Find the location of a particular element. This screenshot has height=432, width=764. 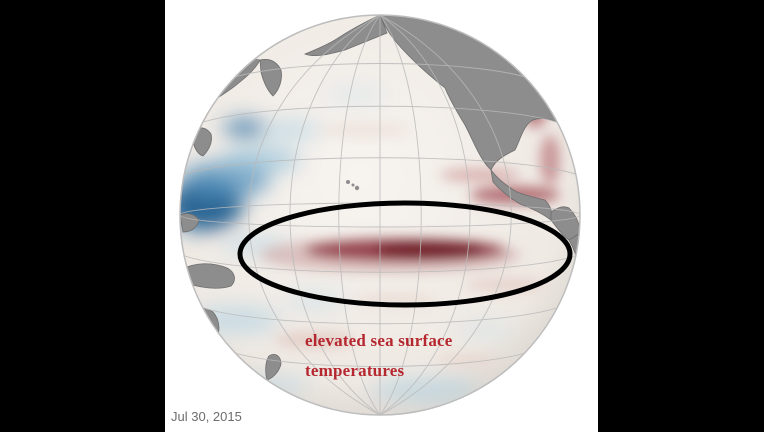

hawaii-land is located at coordinates (348, 182).